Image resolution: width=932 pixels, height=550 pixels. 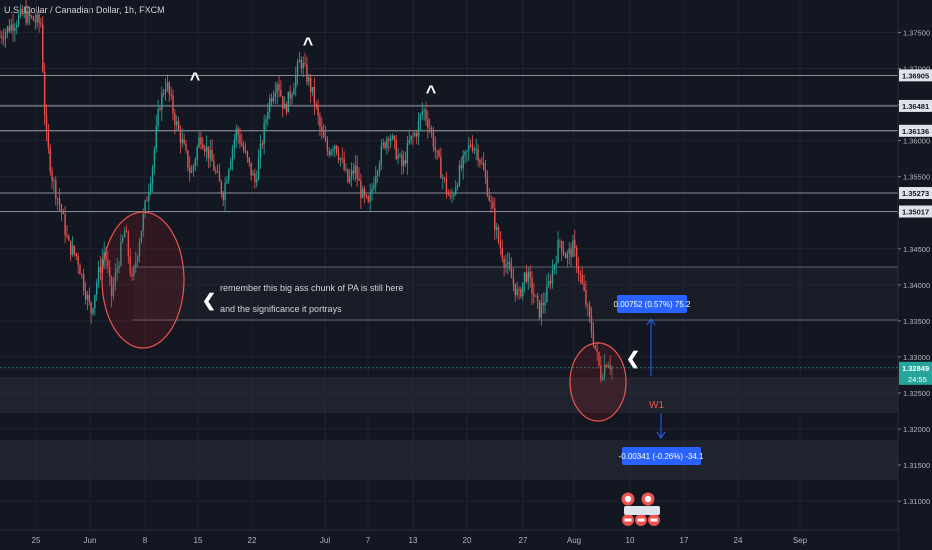 What do you see at coordinates (800, 540) in the screenshot?
I see `x-tick-label: Sep` at bounding box center [800, 540].